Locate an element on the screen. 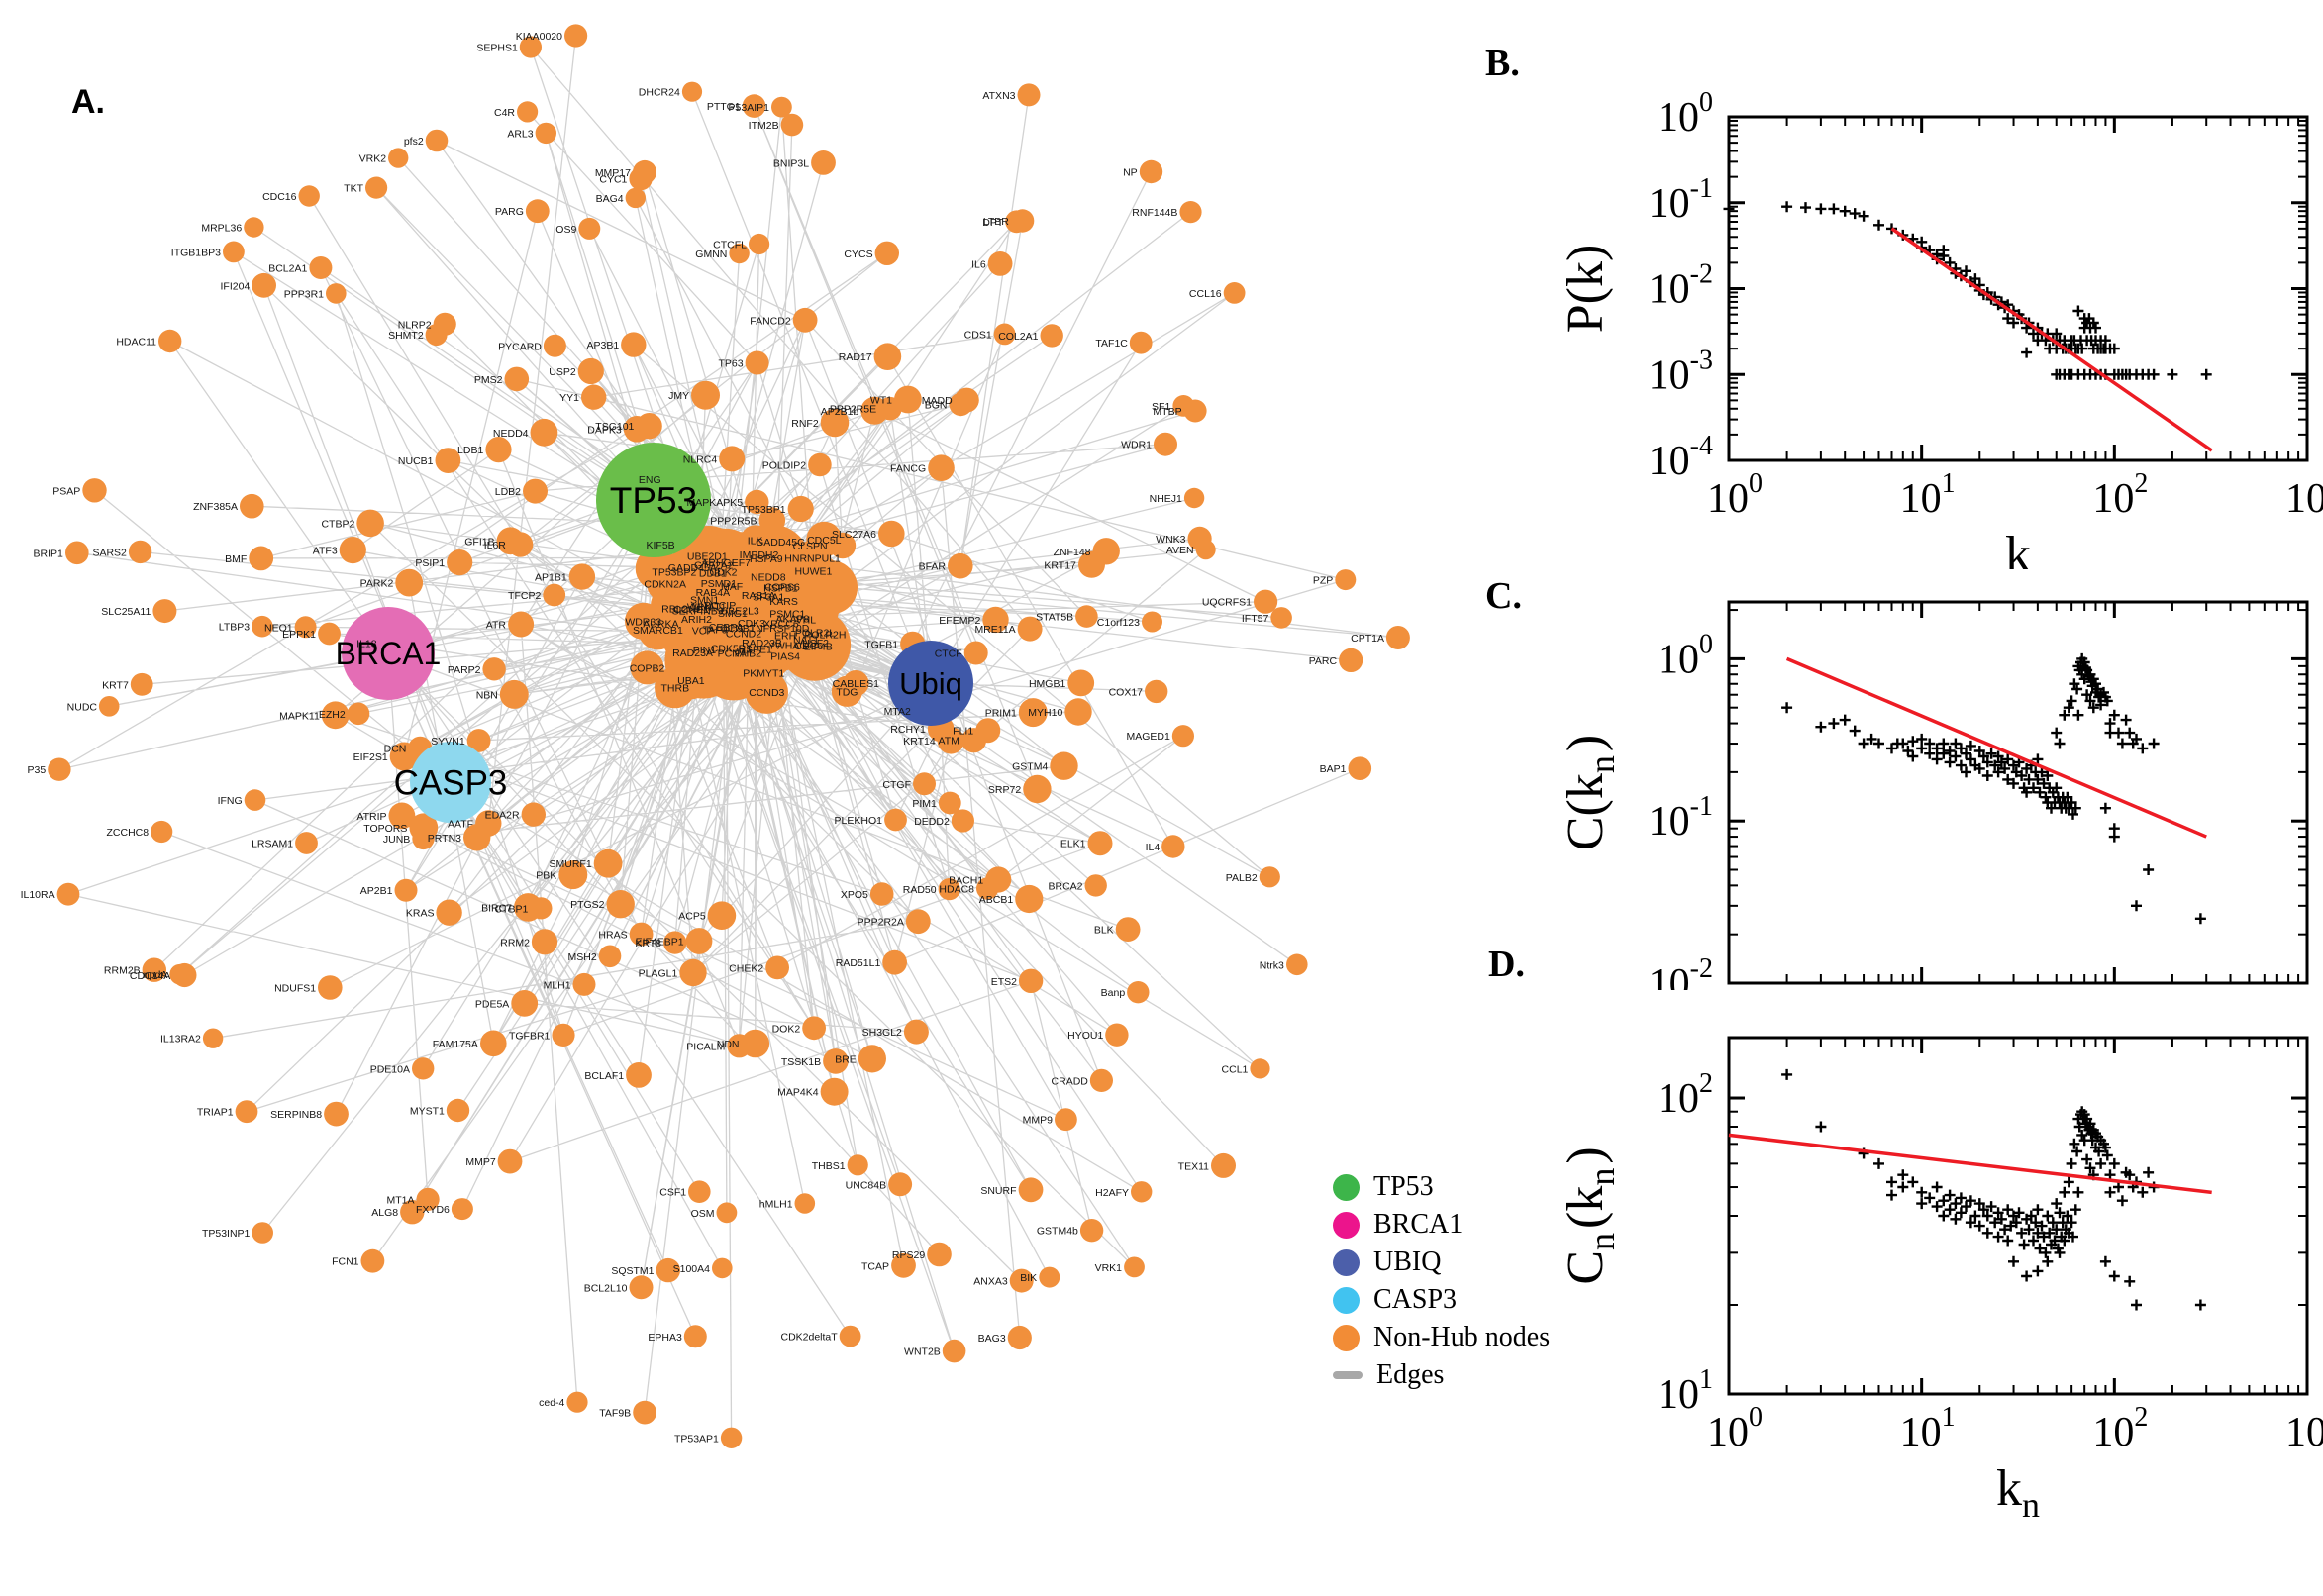 The height and width of the screenshot is (1596, 2323). svg-text: MMP7 is located at coordinates (480, 1162).